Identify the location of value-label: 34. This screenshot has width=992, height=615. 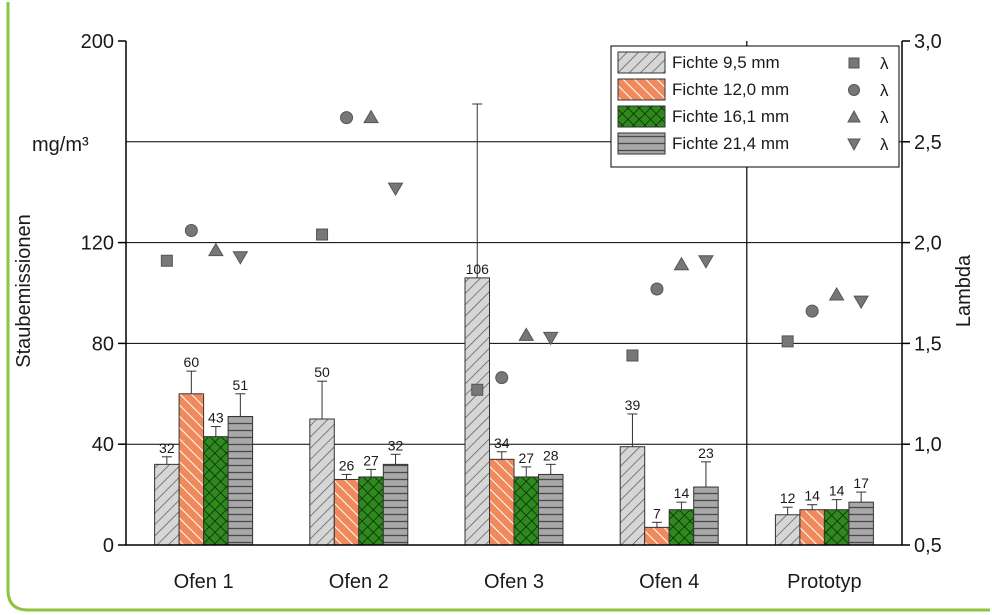
(502, 443).